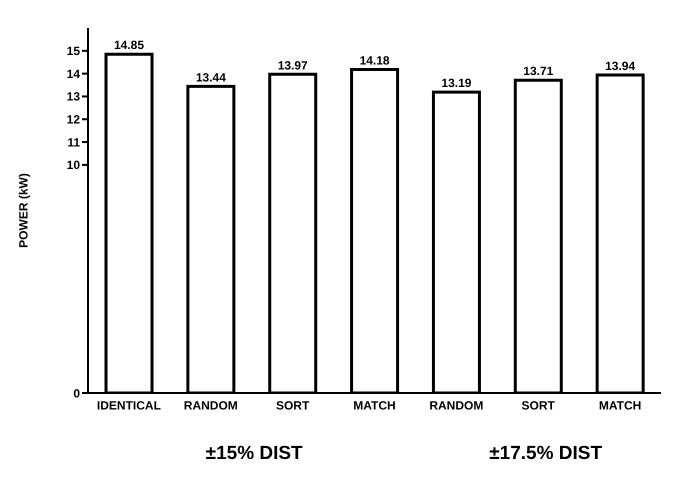  What do you see at coordinates (211, 77) in the screenshot?
I see `data-label: 13.44` at bounding box center [211, 77].